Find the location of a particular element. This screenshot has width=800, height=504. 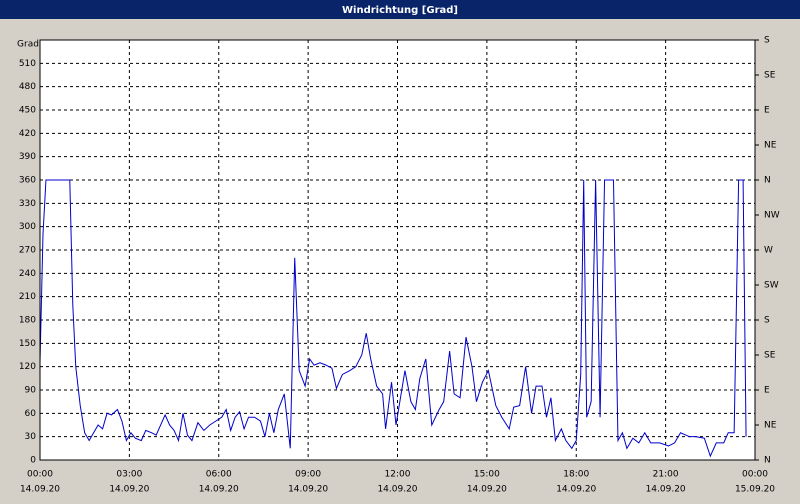

y-tick-label: 60 is located at coordinates (31, 414).